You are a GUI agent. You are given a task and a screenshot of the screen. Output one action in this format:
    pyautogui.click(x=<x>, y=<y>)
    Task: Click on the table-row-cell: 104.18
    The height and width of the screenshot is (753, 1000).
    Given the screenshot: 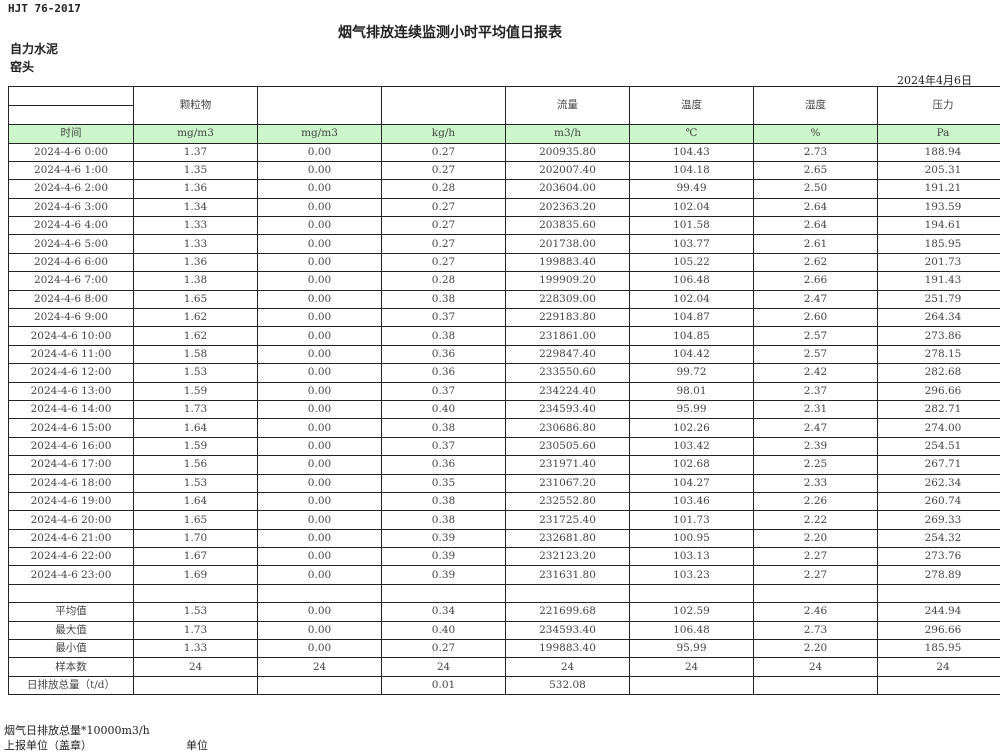 What is the action you would take?
    pyautogui.click(x=692, y=170)
    